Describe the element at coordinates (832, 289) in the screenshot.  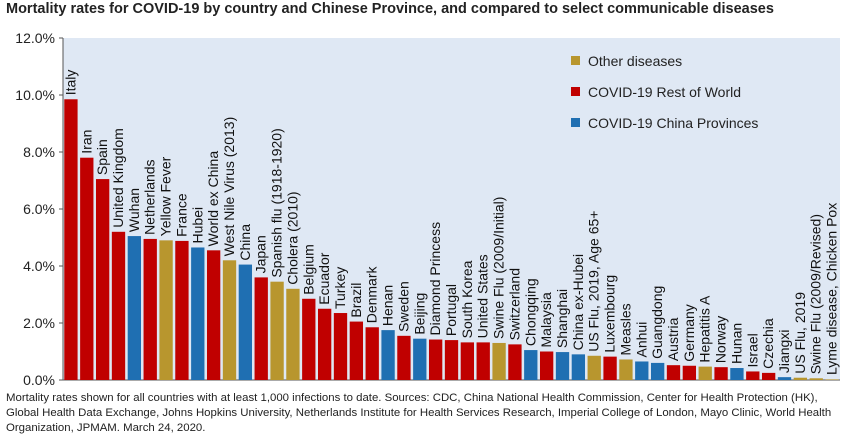
I see `bar-label: Lyme disease, Chicken Pox` at that location.